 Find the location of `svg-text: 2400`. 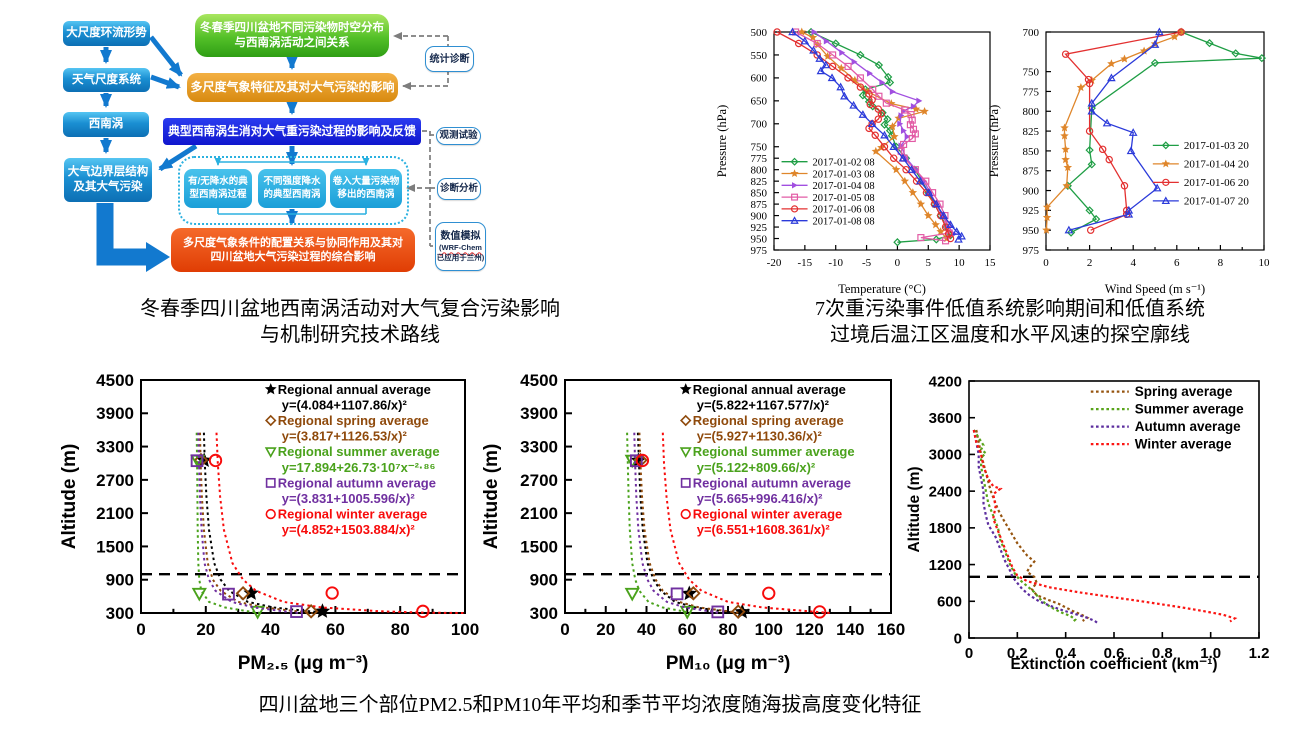

svg-text: 2400 is located at coordinates (945, 491).